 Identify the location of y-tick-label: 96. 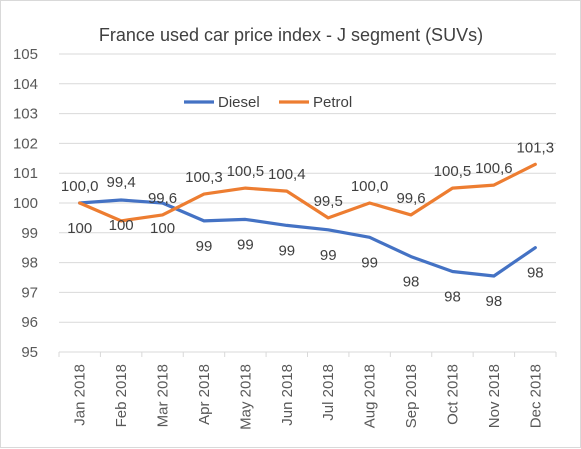
(29, 322).